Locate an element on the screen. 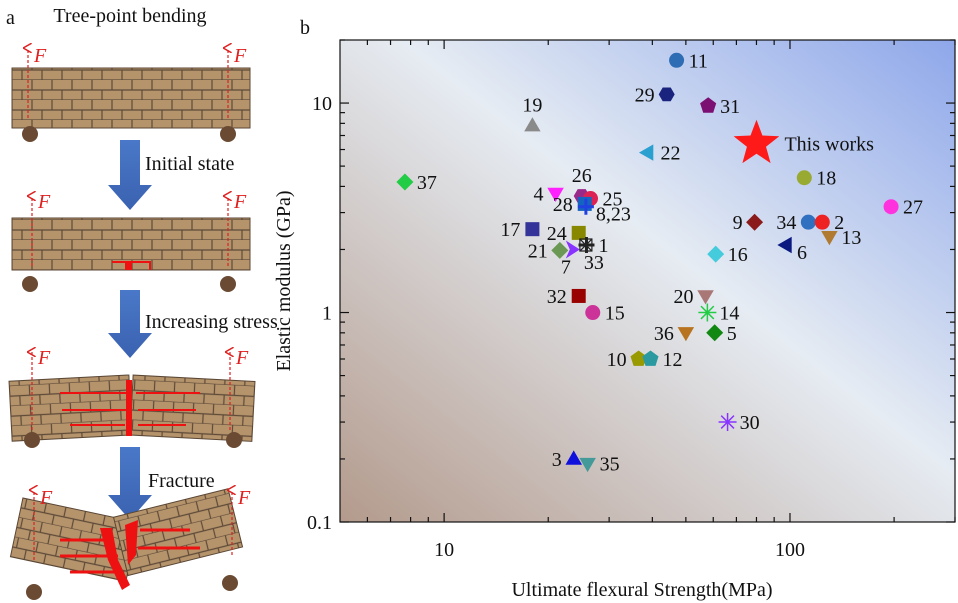  point-label: 27 is located at coordinates (913, 208).